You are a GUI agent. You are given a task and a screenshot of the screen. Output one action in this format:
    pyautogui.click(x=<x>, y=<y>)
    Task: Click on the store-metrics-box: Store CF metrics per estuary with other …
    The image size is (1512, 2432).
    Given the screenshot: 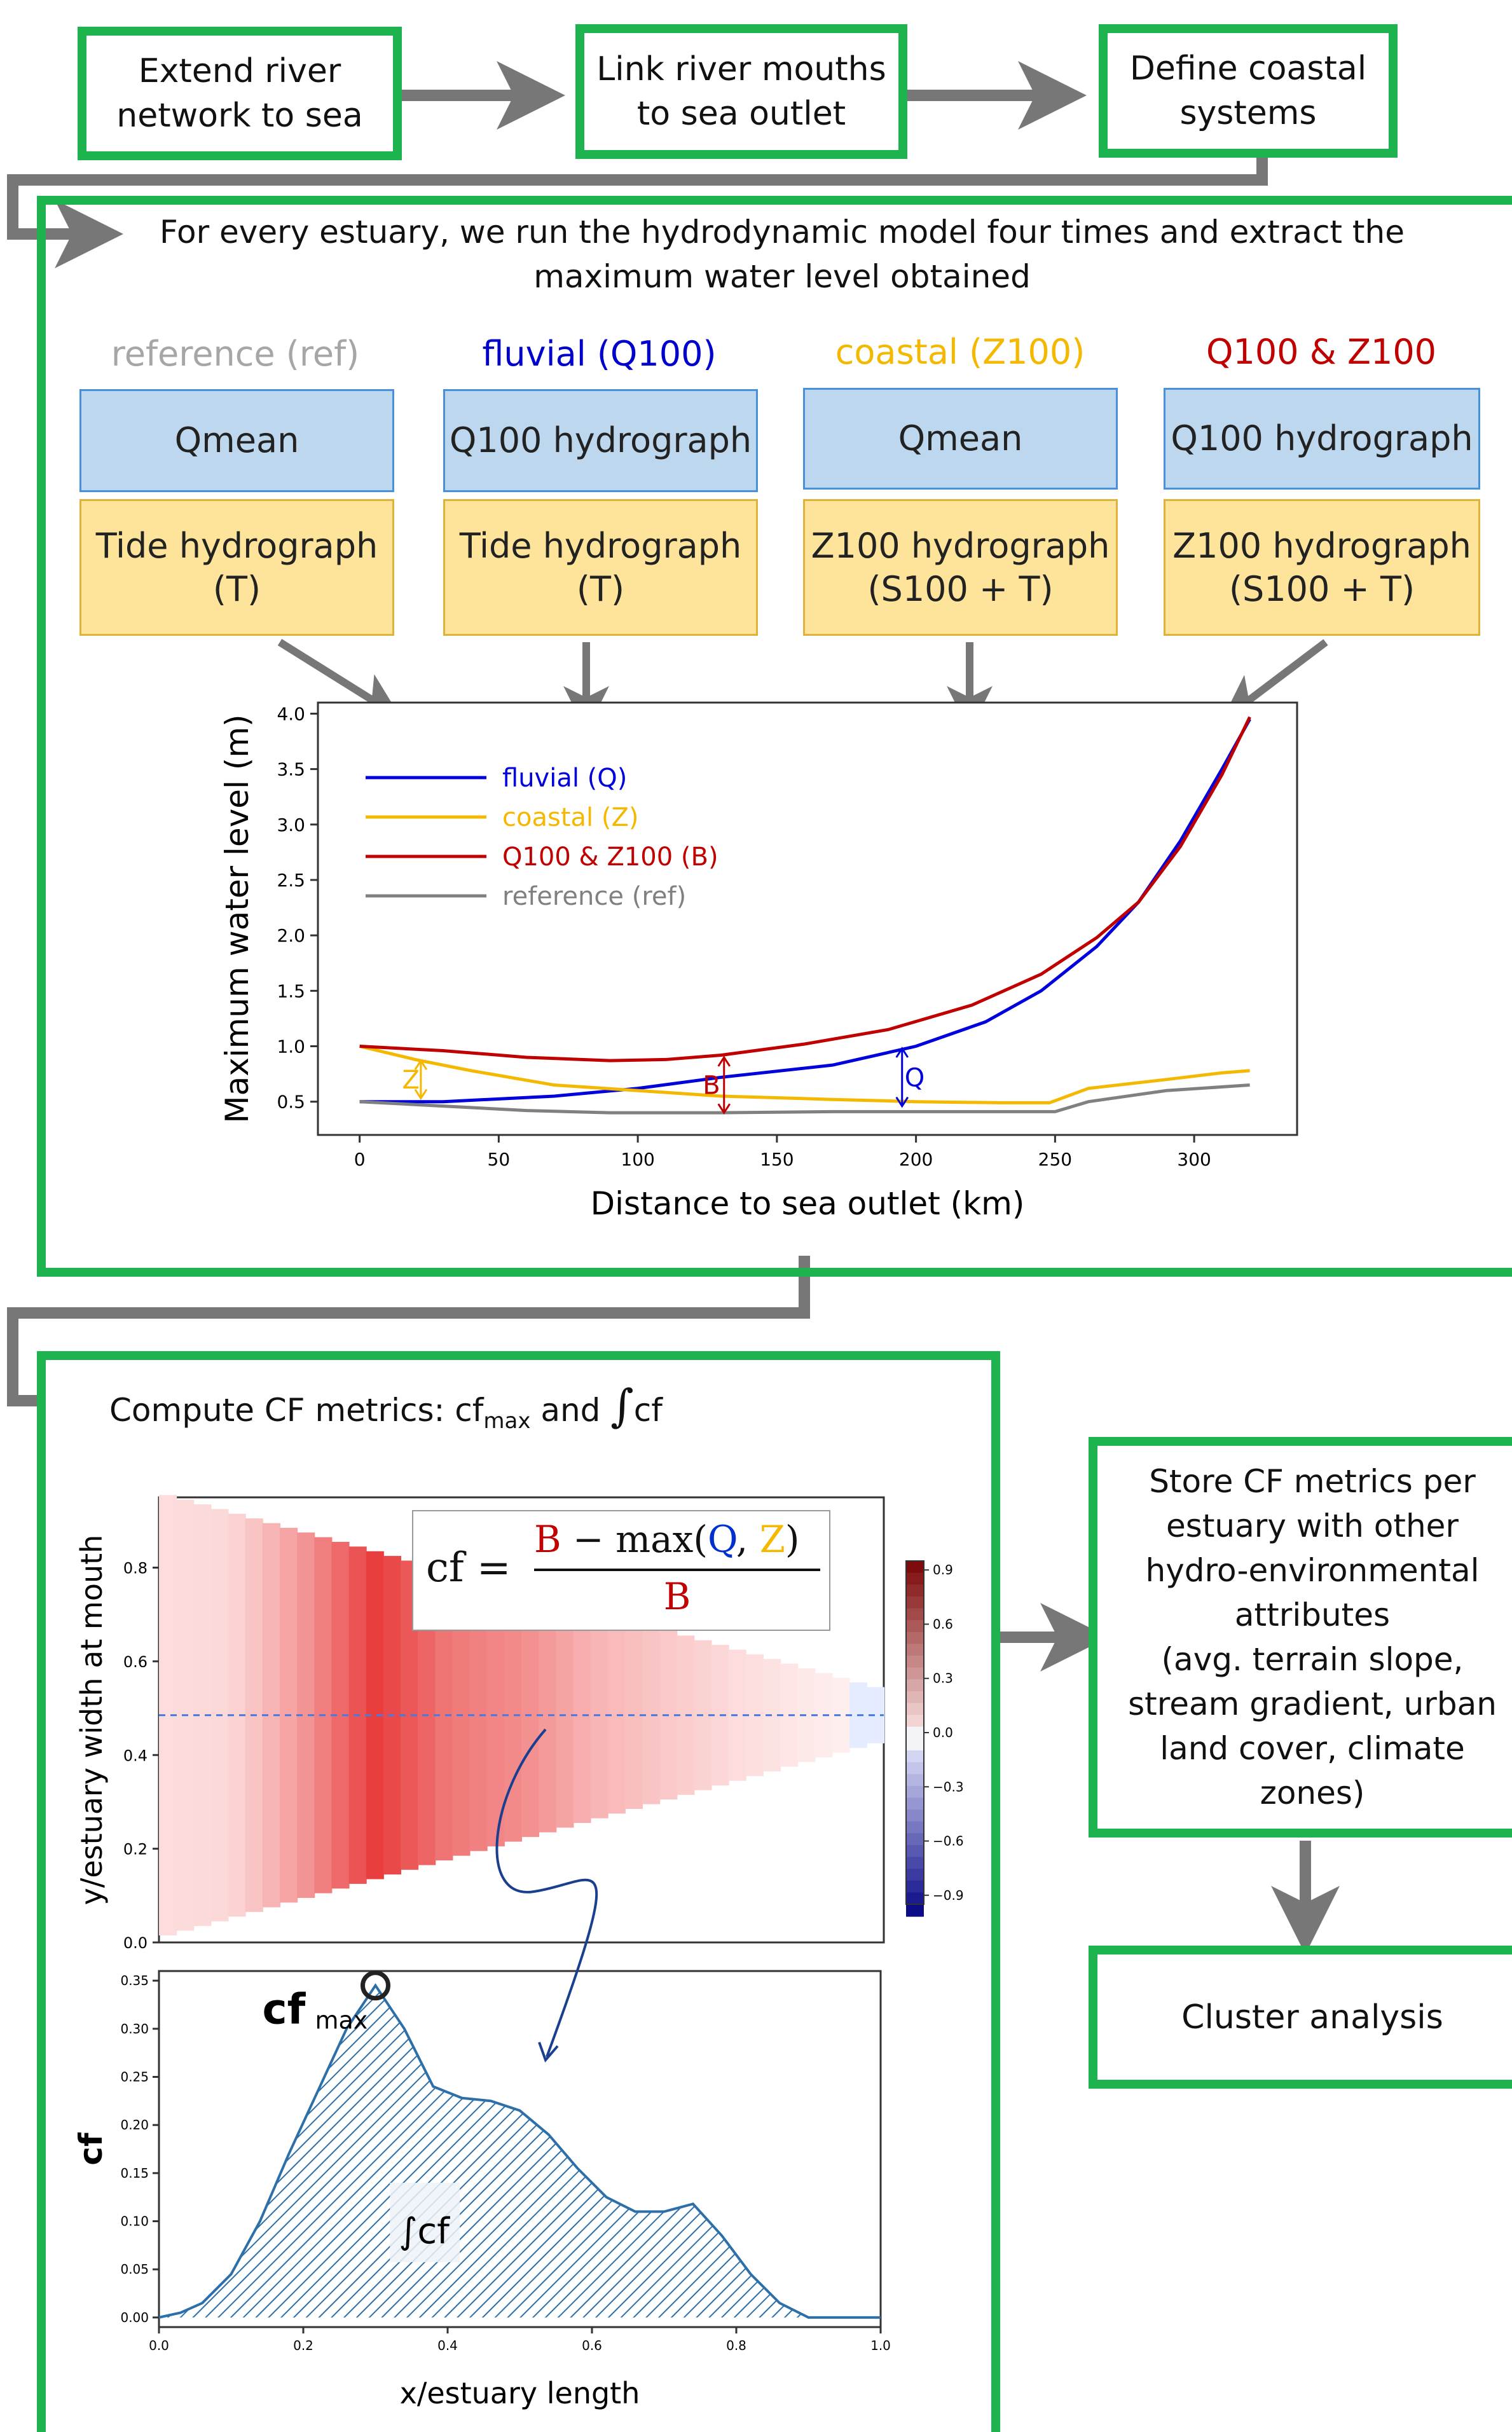 What is the action you would take?
    pyautogui.click(x=1300, y=1638)
    